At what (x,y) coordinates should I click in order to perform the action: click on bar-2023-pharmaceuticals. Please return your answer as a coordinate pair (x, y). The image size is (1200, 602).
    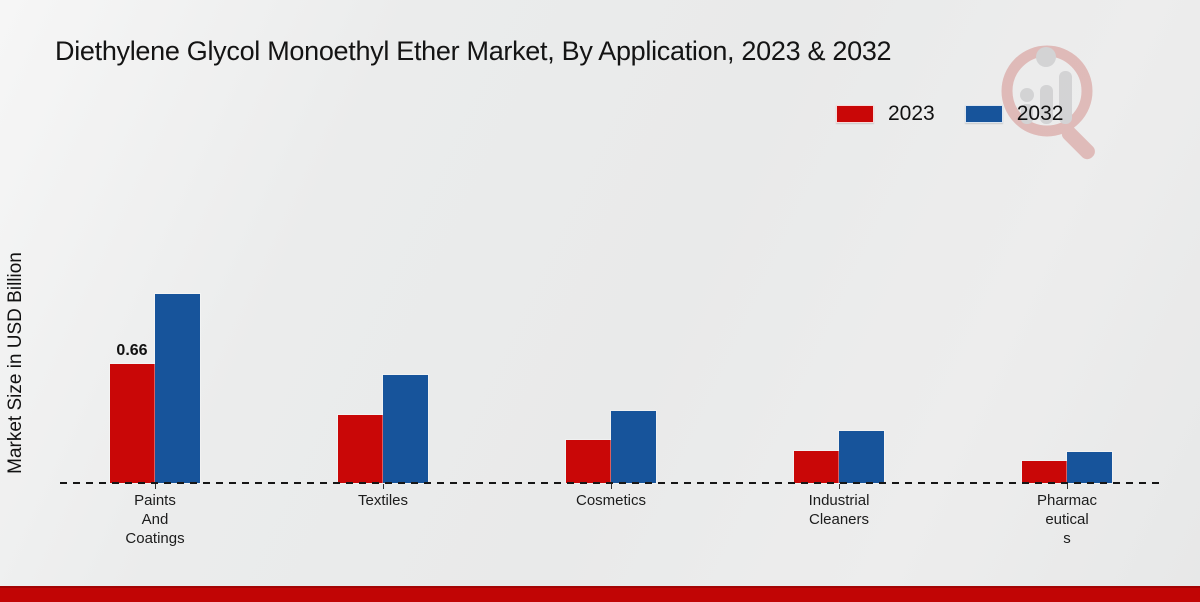
    Looking at the image, I should click on (1044, 472).